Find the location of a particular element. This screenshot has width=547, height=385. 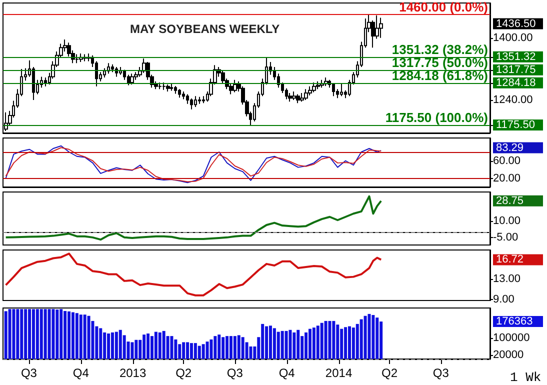

y-tick-label: 20.00 is located at coordinates (507, 178).